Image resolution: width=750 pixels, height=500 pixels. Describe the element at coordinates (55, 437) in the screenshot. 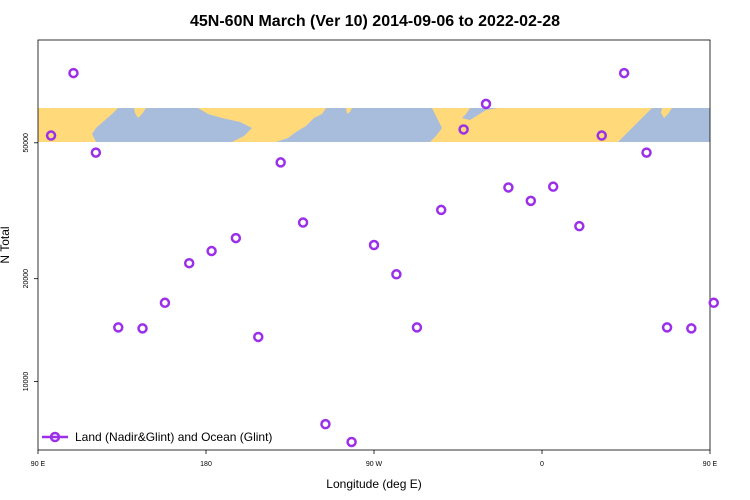

I see `legend-marker` at that location.